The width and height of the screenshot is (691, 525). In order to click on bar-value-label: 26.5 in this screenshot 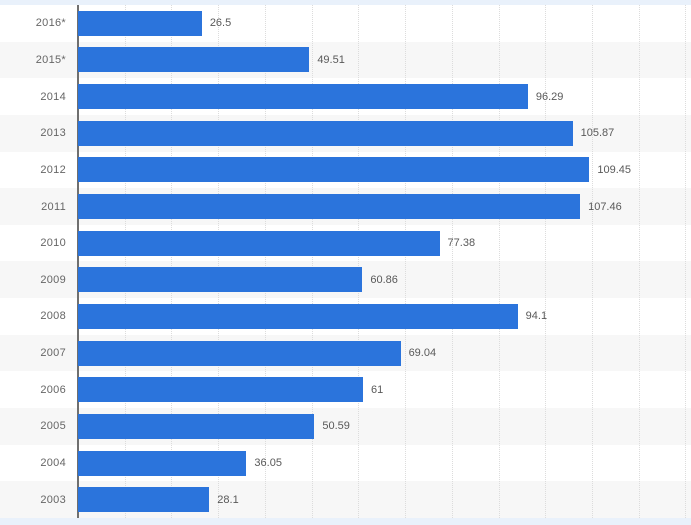, I will do `click(220, 23)`.